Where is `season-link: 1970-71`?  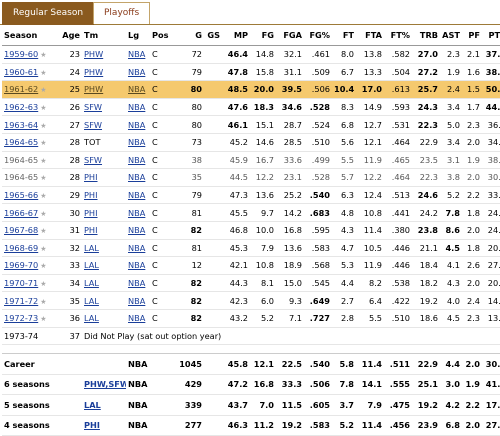
season-link: 1970-71 is located at coordinates (21, 283).